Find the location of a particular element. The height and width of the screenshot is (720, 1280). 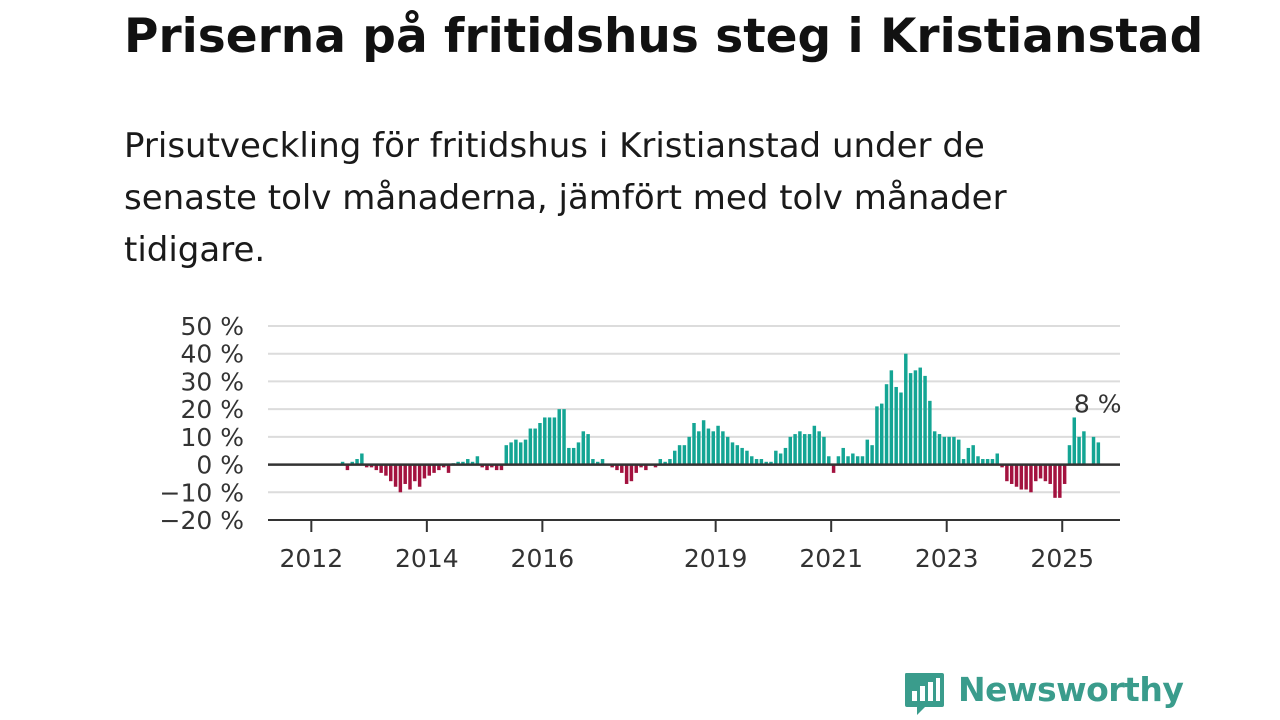

x-tick-label: 2023 is located at coordinates (947, 558).